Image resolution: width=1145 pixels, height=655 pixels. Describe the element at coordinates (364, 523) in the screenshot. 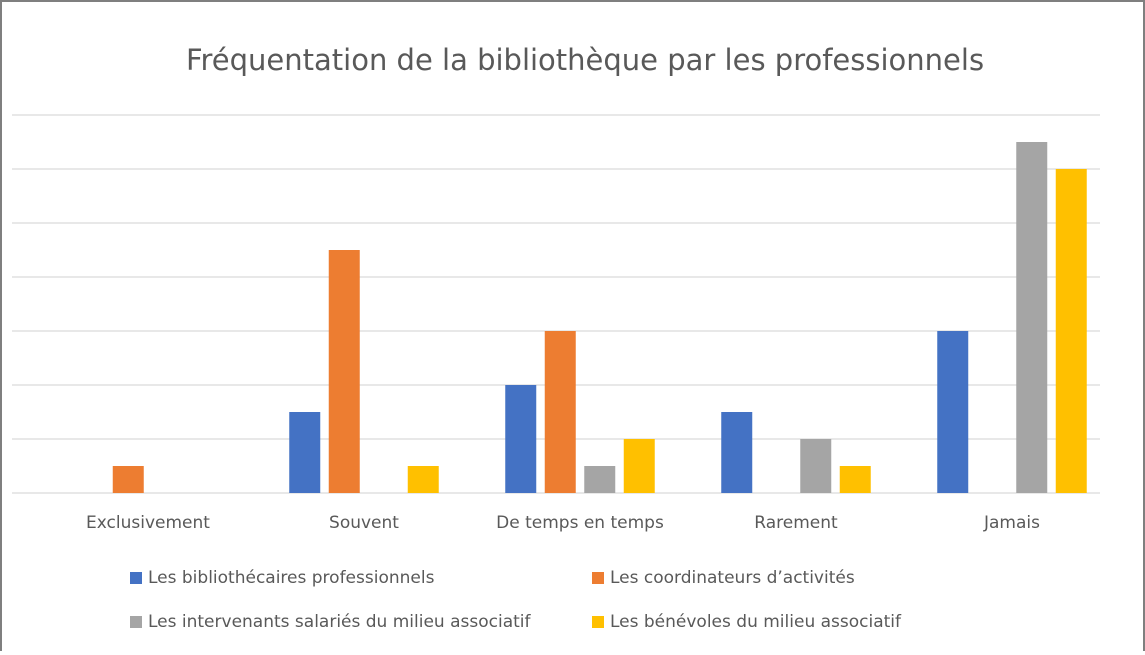

I see `x-tick-label: Souvent` at that location.